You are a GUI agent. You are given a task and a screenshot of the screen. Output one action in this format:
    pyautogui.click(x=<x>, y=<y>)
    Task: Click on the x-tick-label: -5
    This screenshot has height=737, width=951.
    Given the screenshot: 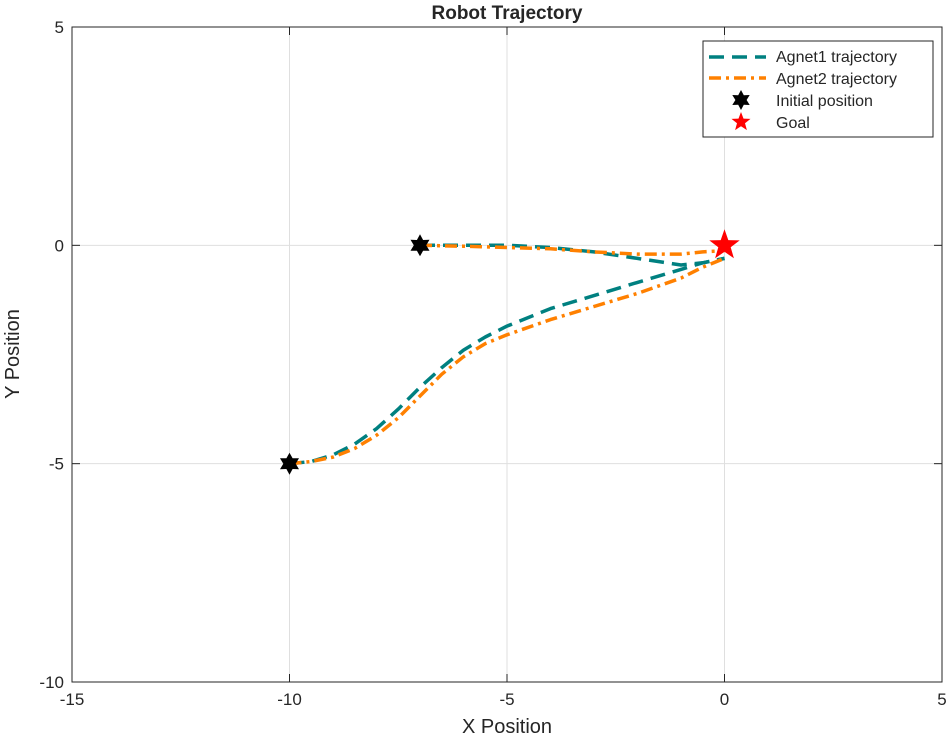 What is the action you would take?
    pyautogui.click(x=506, y=699)
    